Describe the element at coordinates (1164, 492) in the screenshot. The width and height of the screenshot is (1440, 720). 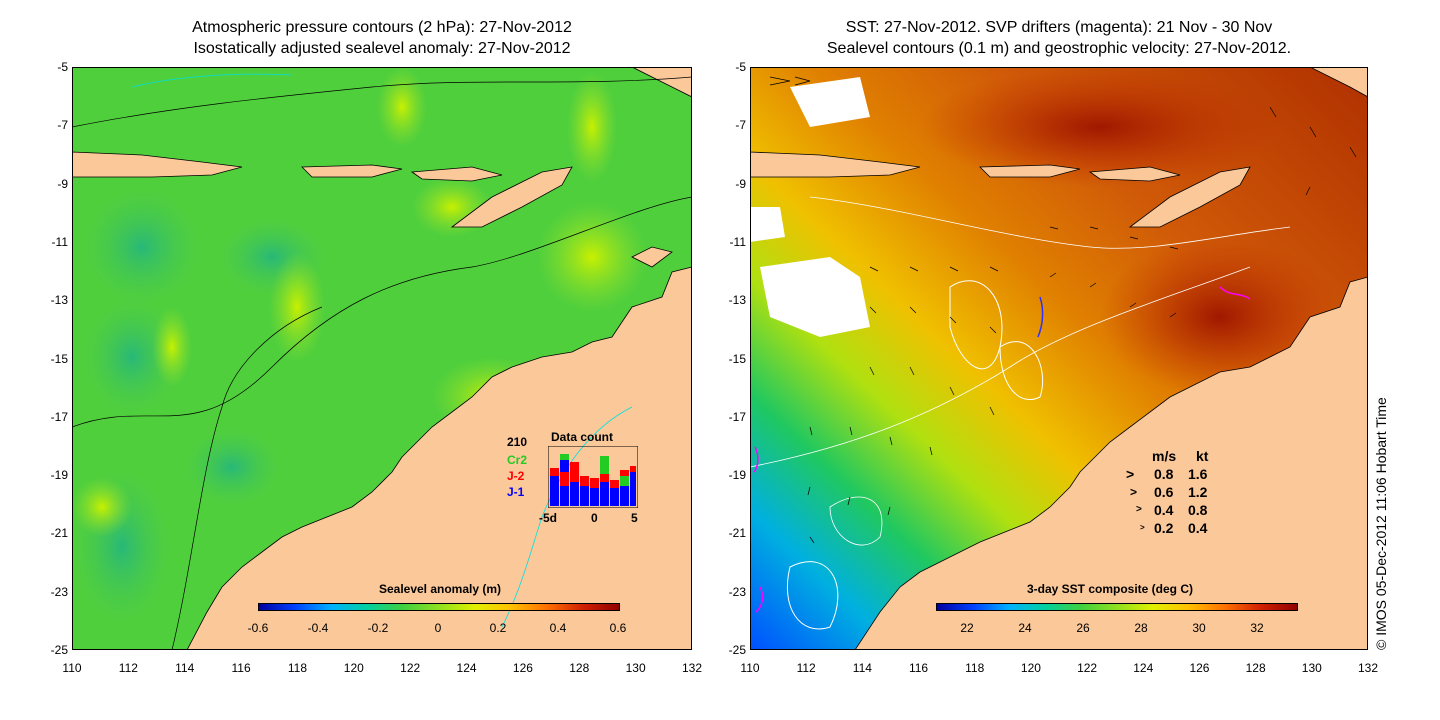
I see `legend-ms: 0.6` at that location.